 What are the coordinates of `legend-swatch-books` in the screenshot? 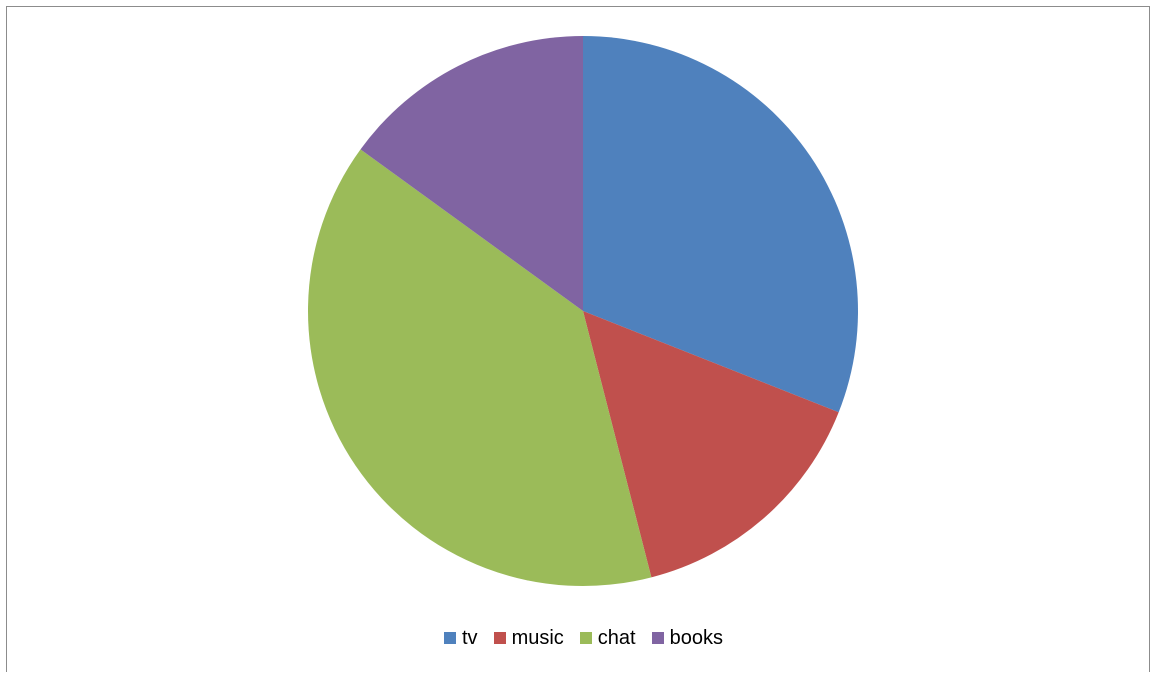 It's located at (657, 638).